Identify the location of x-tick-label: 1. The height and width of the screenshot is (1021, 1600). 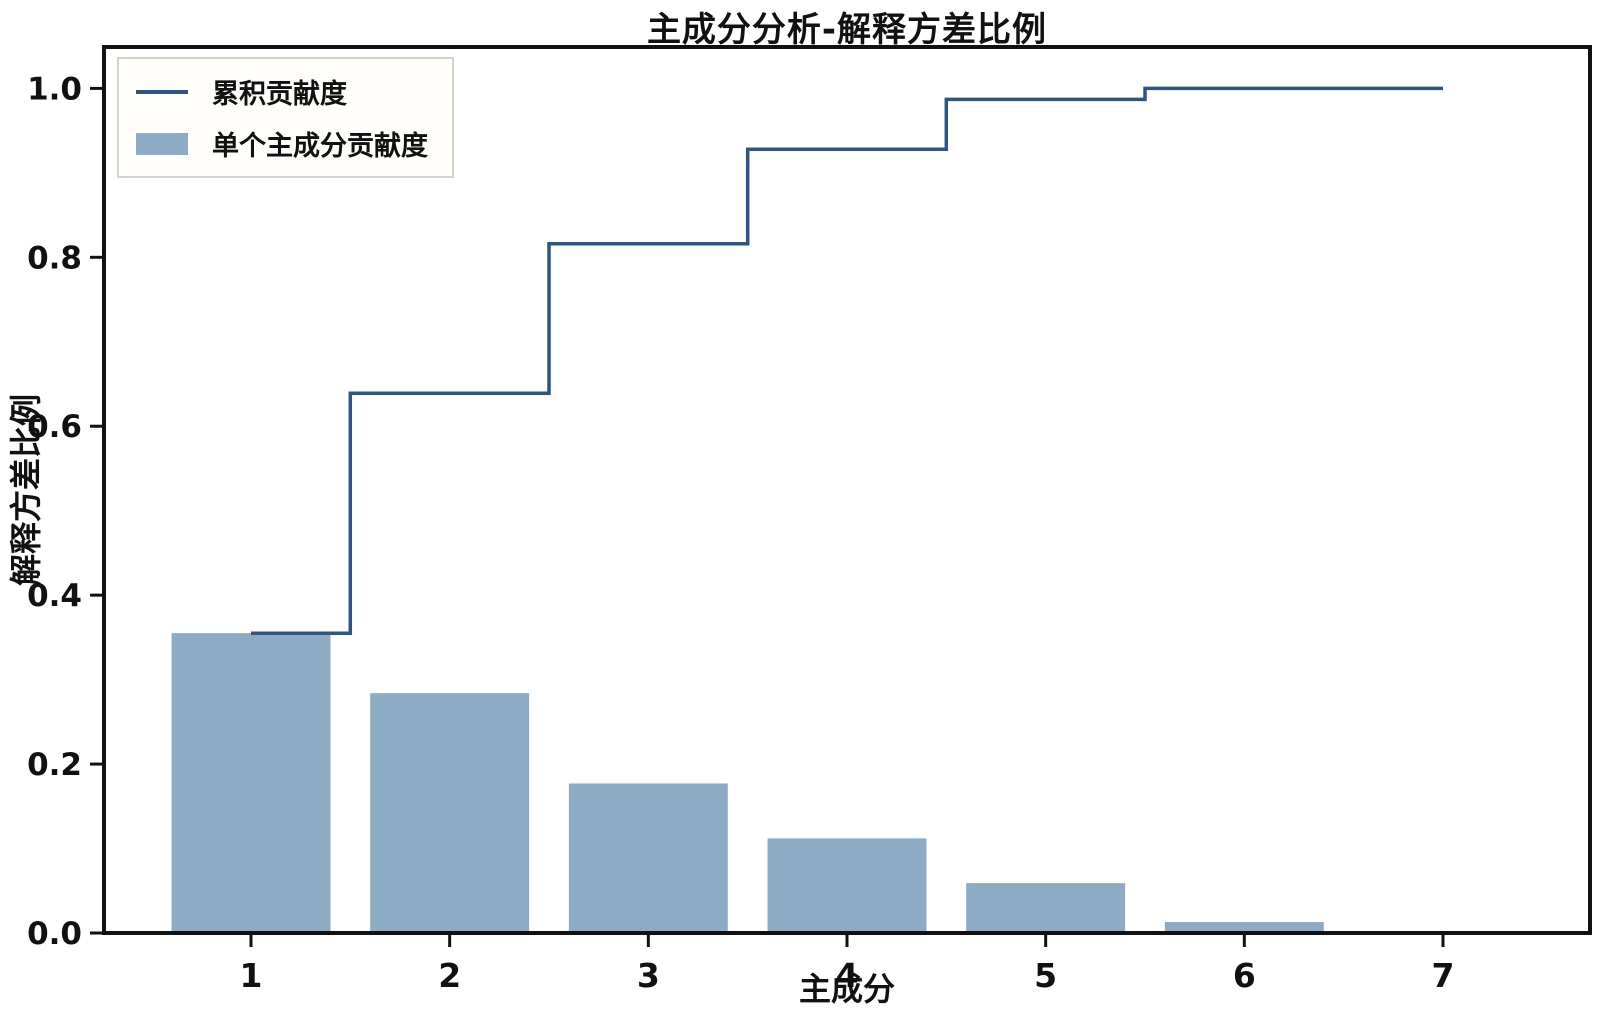
(251, 975).